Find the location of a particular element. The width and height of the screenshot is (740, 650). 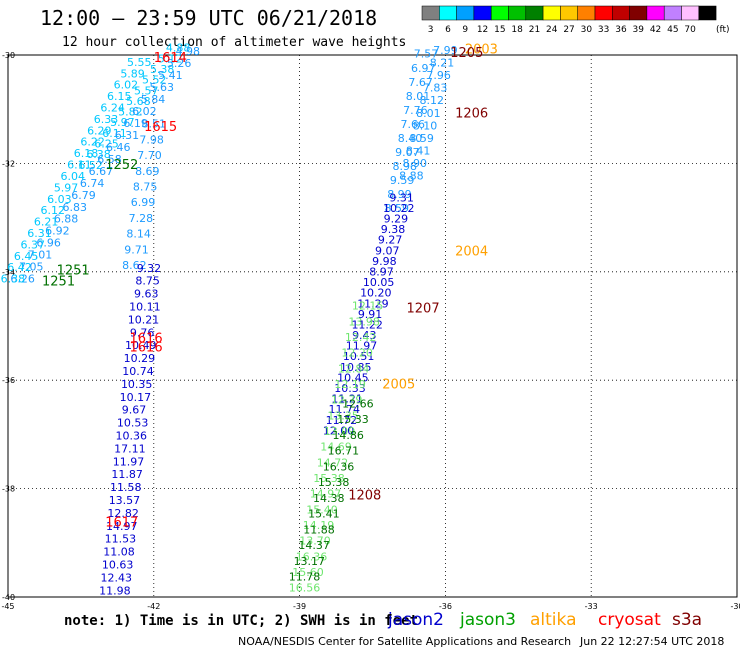

swh-value: 13.98 is located at coordinates (364, 321).